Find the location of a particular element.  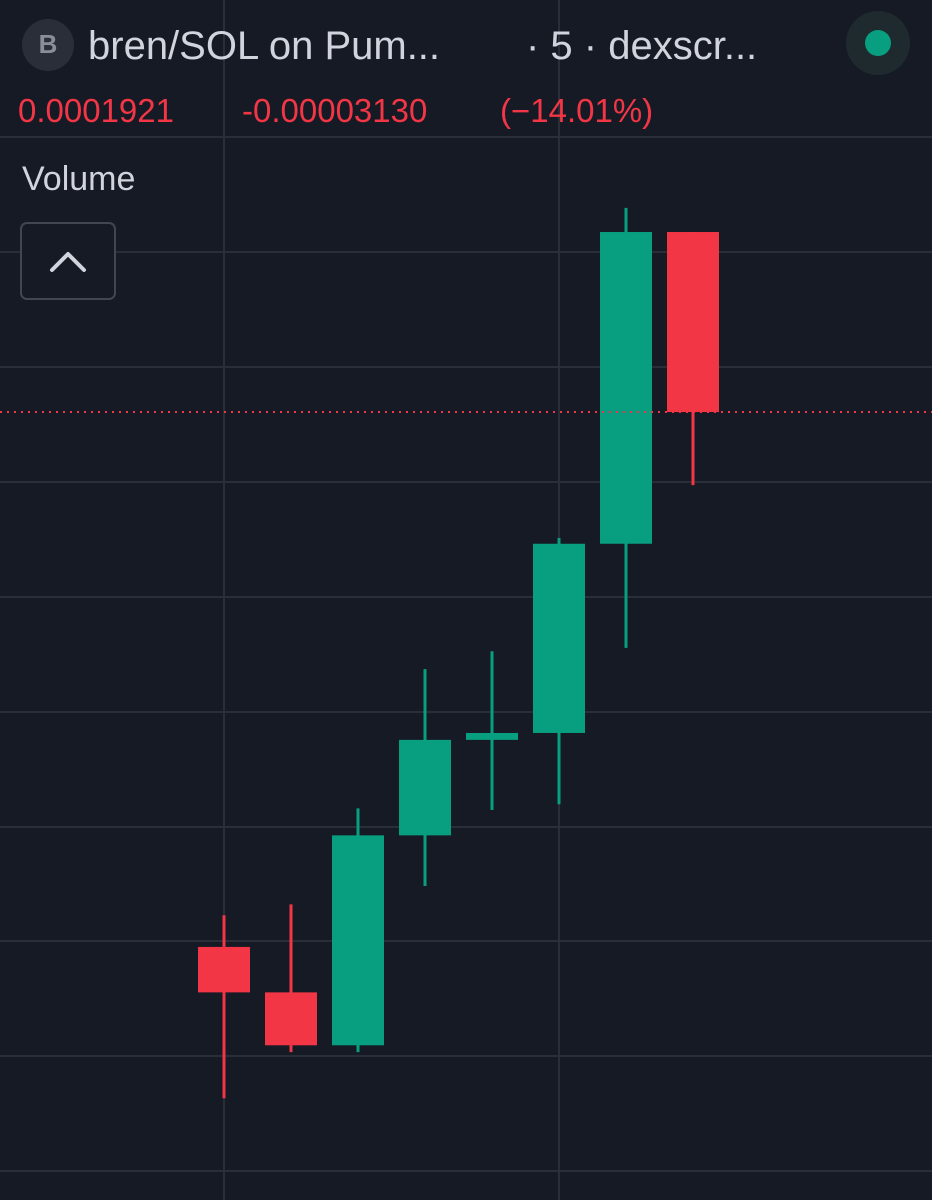

avatar-letter: B is located at coordinates (48, 44).